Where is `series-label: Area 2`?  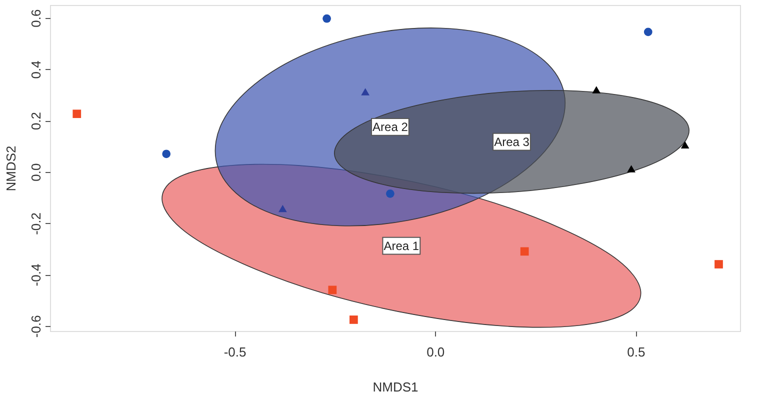
series-label: Area 2 is located at coordinates (390, 127).